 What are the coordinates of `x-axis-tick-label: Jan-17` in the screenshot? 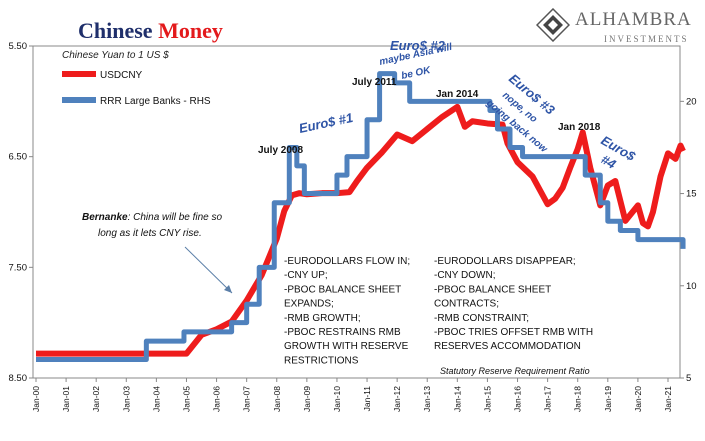 It's located at (548, 399).